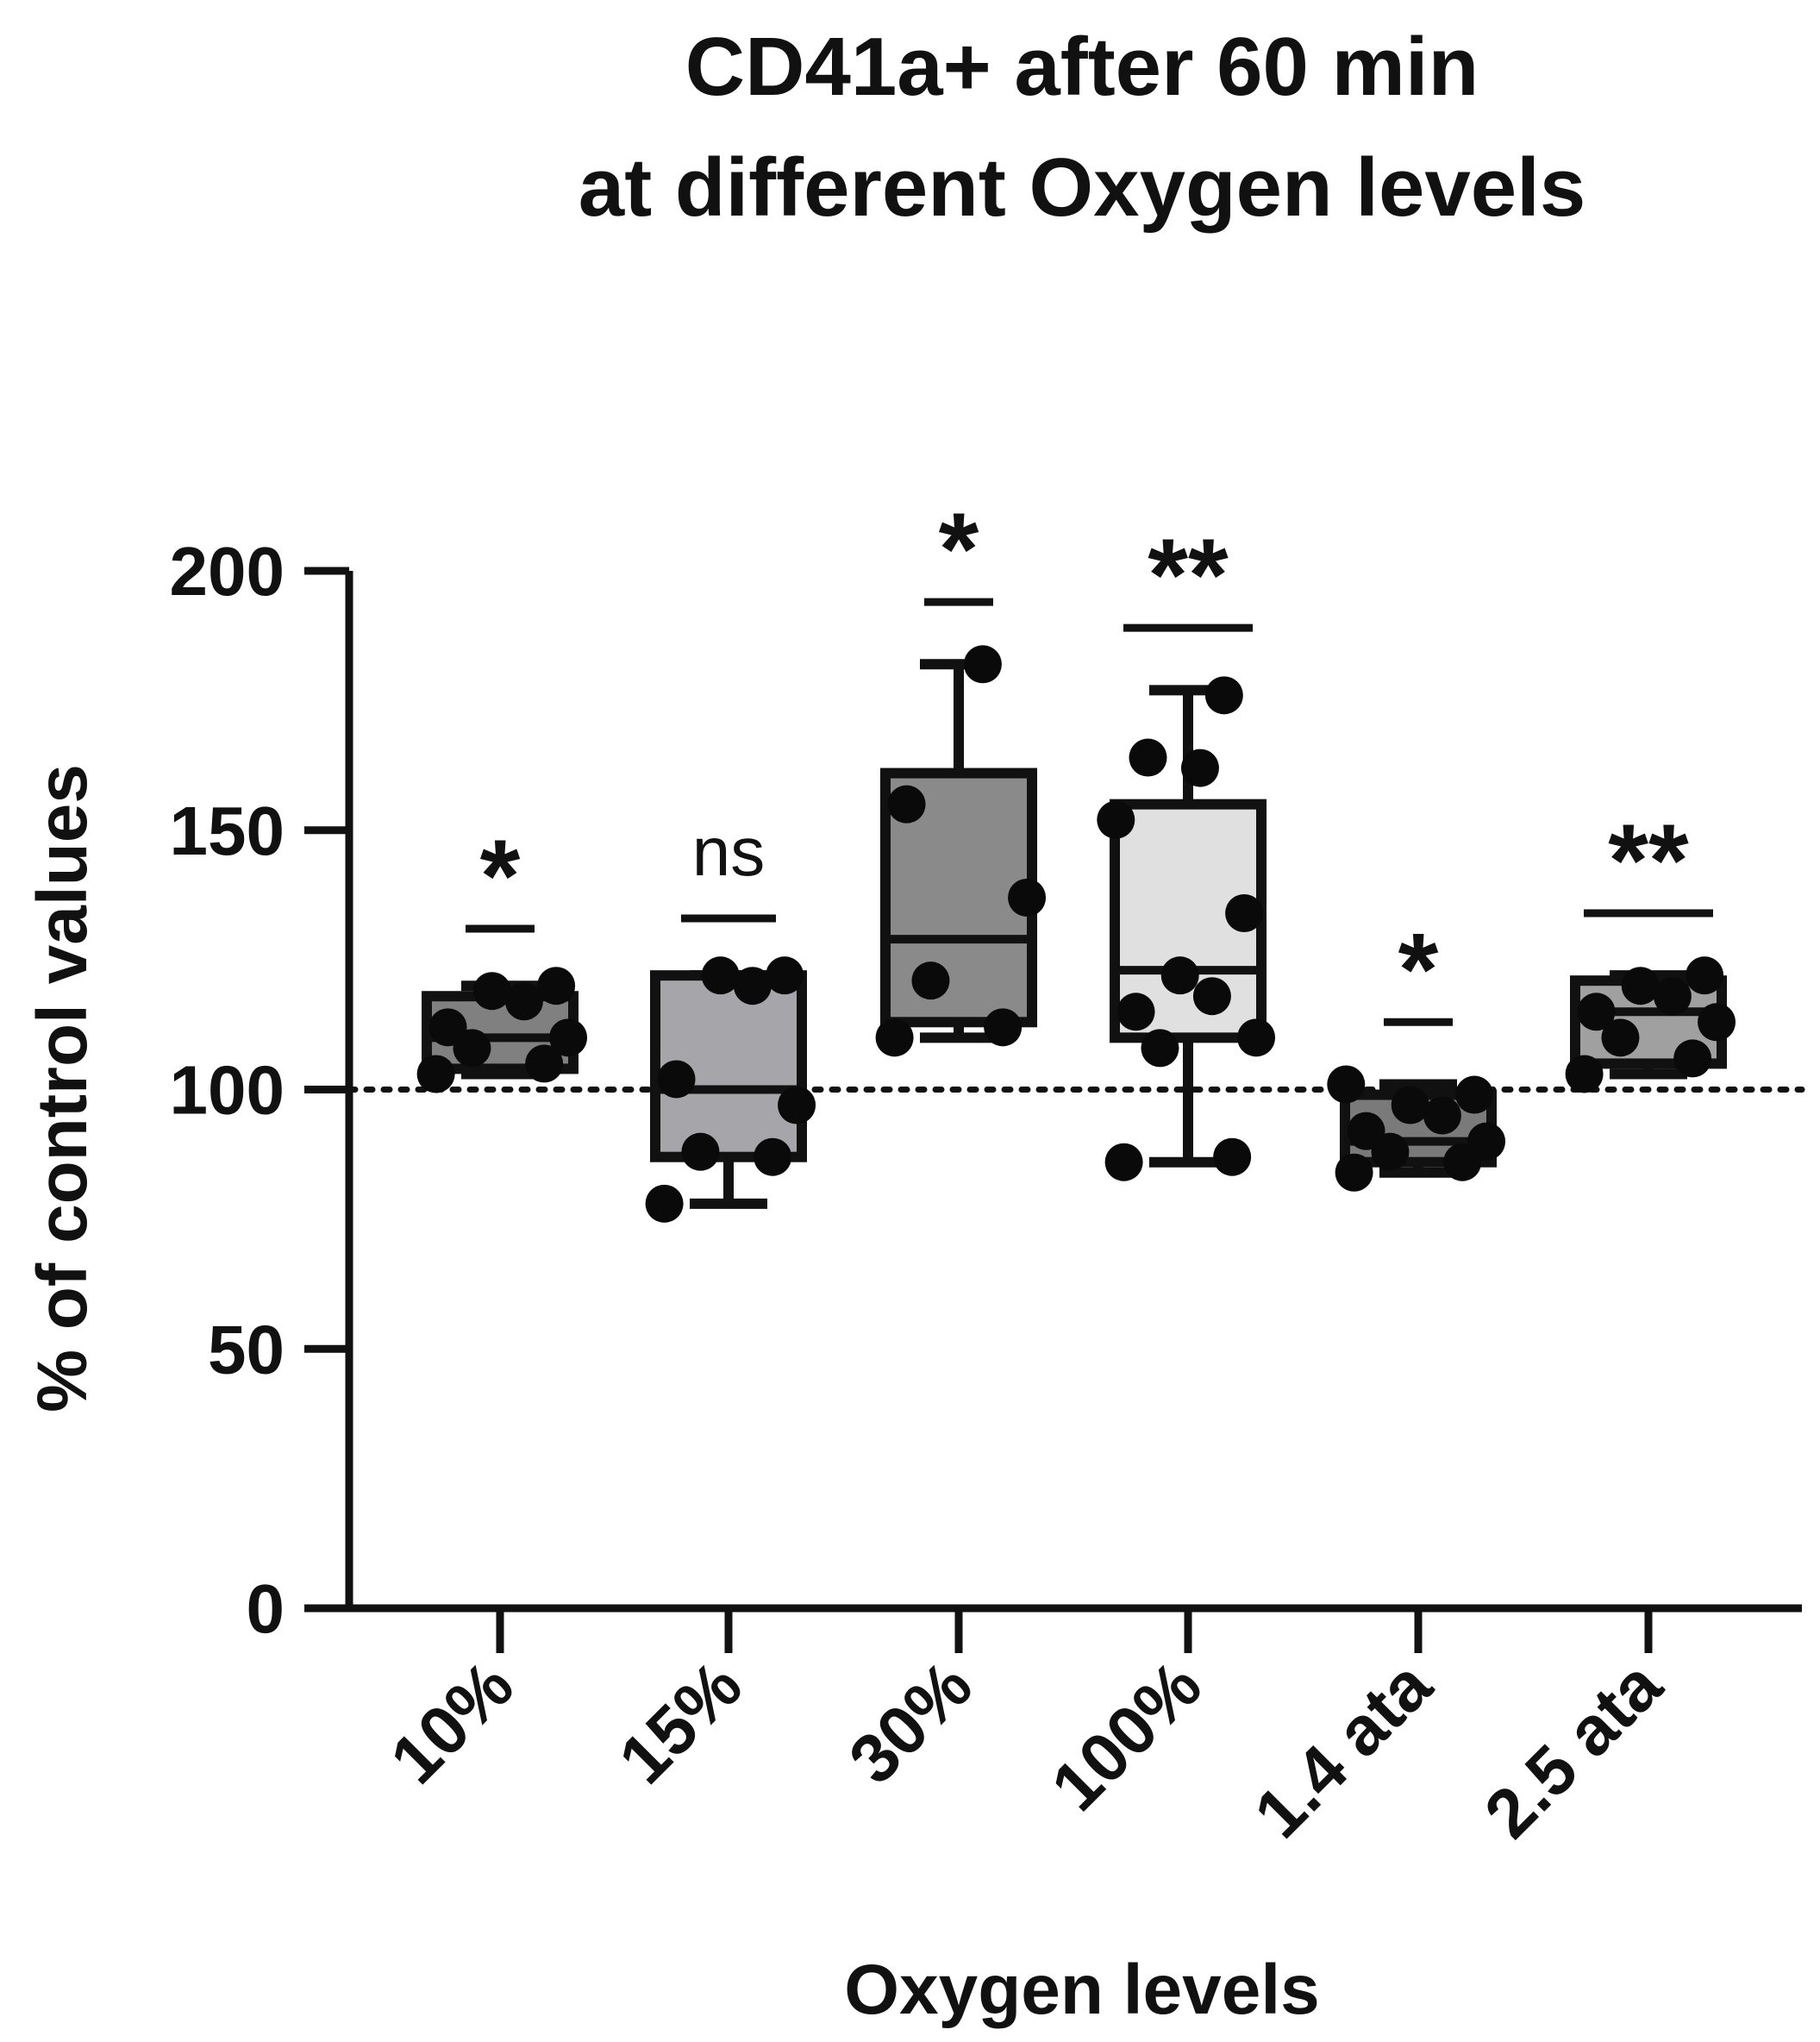 The image size is (1820, 2042). What do you see at coordinates (1373, 1381) in the screenshot?
I see `box-group-1-4-ata: 1.4 ata *` at bounding box center [1373, 1381].